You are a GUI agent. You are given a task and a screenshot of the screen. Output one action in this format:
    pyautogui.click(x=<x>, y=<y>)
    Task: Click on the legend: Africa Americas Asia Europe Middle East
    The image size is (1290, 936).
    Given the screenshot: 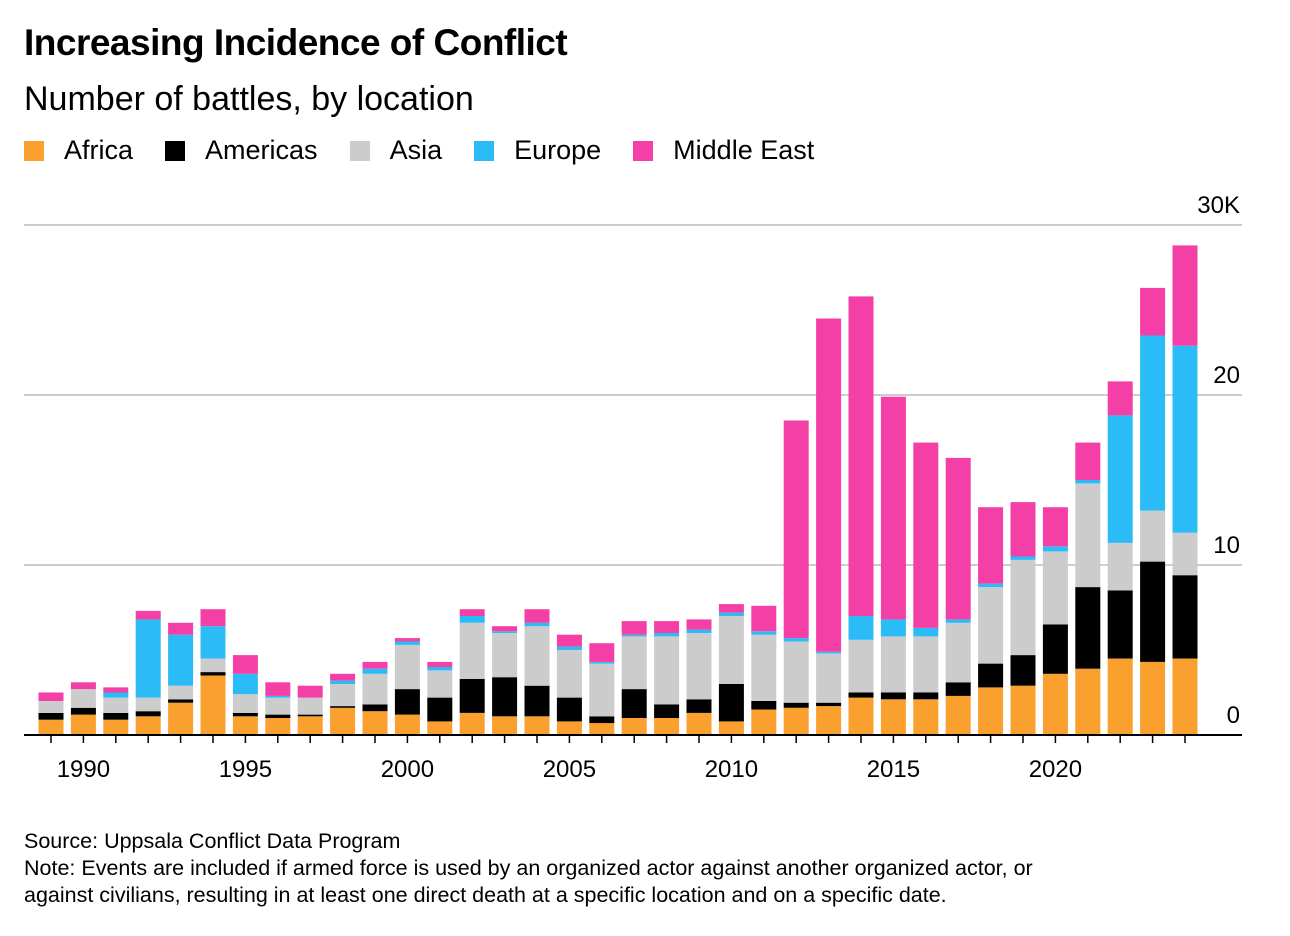 What is the action you would take?
    pyautogui.click(x=435, y=150)
    